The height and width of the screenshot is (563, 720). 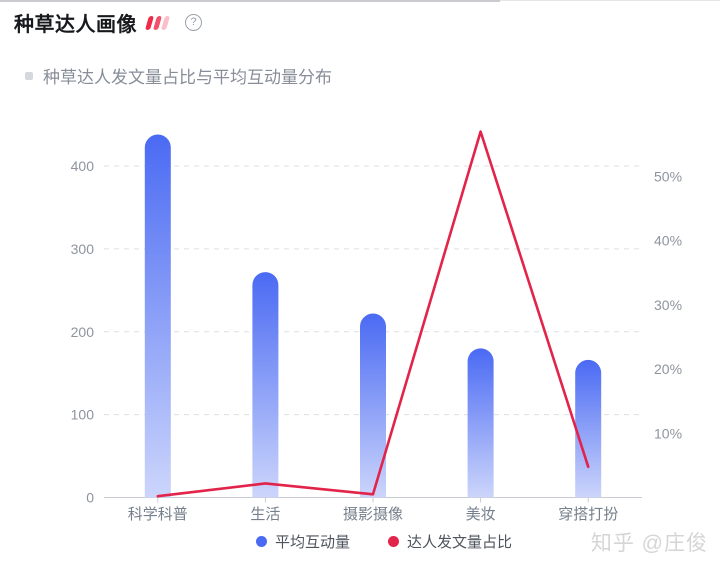 I want to click on right-axis-label: 50%, so click(x=668, y=177).